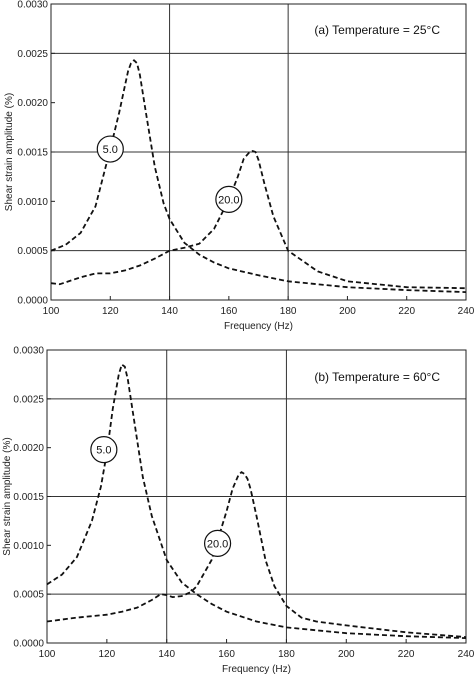 Image resolution: width=474 pixels, height=680 pixels. I want to click on chart-title: (b) Temperature = 60°C, so click(377, 377).